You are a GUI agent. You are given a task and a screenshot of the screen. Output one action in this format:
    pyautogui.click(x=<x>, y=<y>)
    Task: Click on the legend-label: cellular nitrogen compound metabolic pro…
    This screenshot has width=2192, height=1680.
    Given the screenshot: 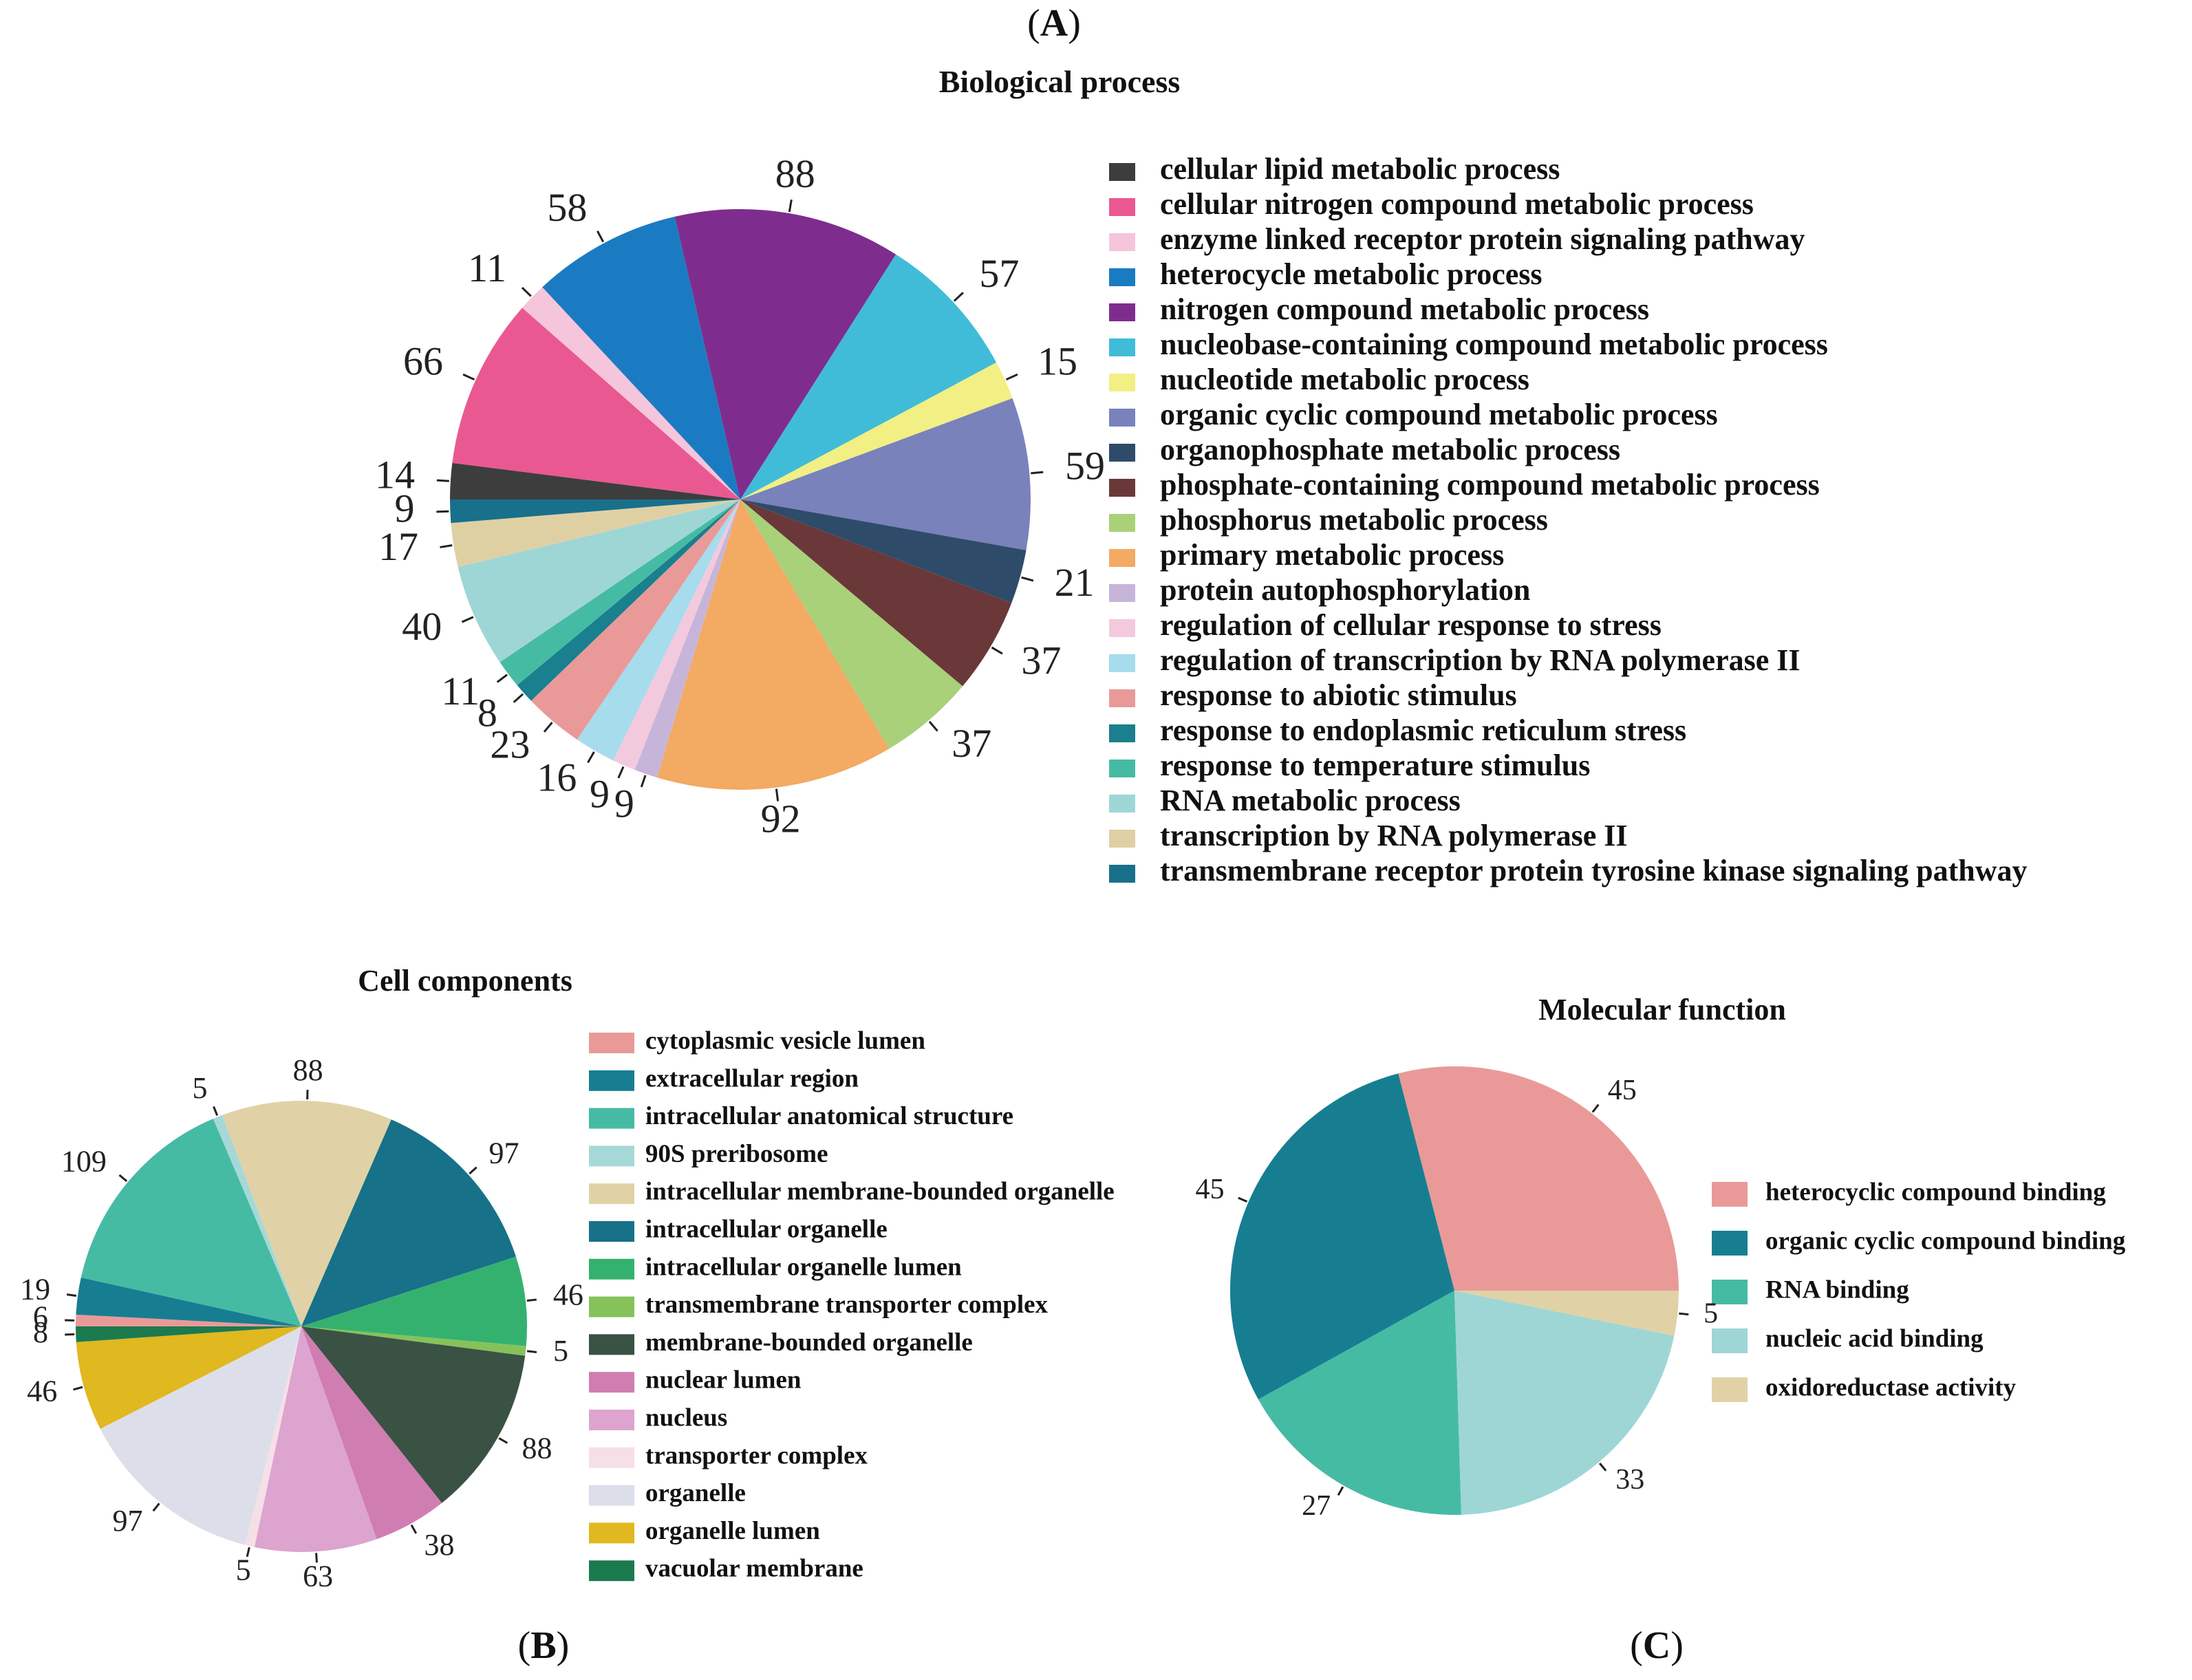 What is the action you would take?
    pyautogui.click(x=1457, y=204)
    